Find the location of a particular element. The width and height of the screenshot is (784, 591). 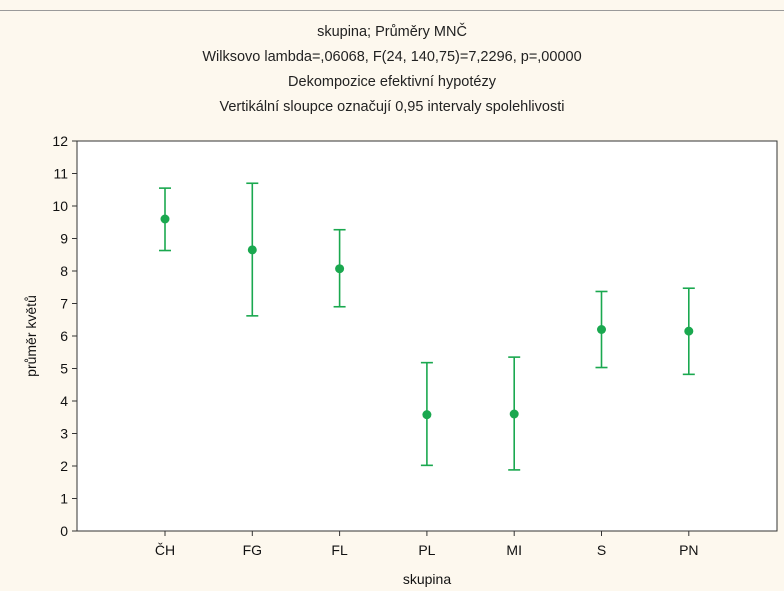

x-tick-label: FG is located at coordinates (252, 550).